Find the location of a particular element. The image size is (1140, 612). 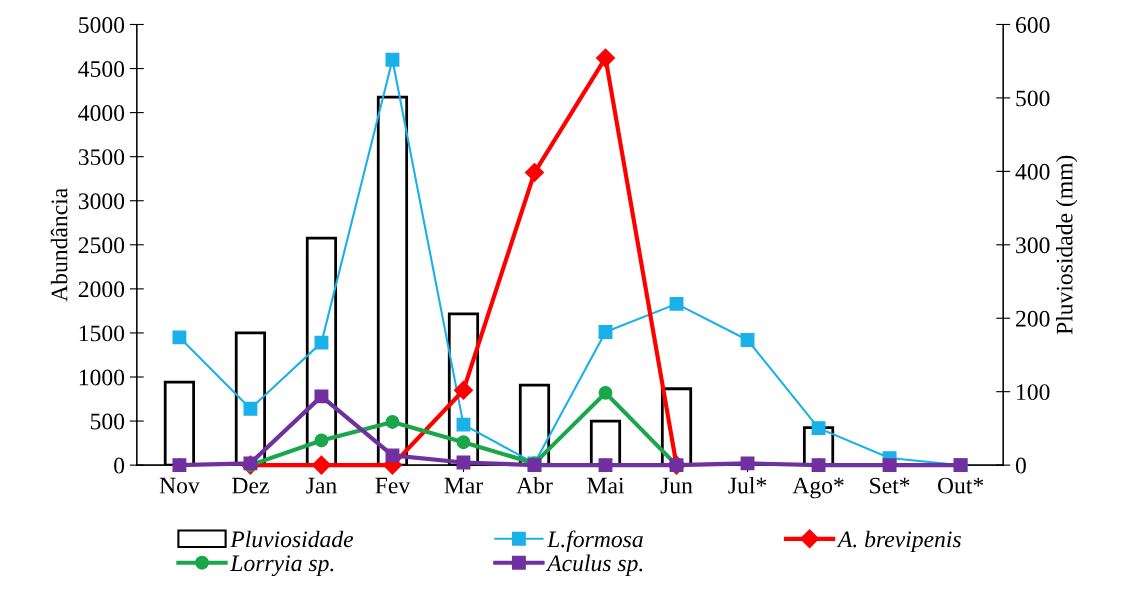

y2-tick-label: 400 is located at coordinates (1032, 171).